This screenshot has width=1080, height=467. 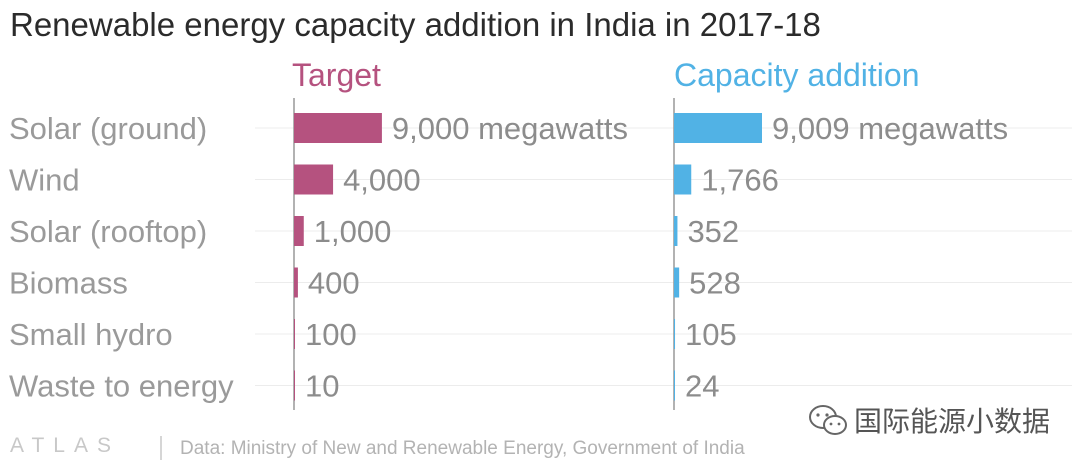 What do you see at coordinates (108, 128) in the screenshot?
I see `category-label: Solar (ground)` at bounding box center [108, 128].